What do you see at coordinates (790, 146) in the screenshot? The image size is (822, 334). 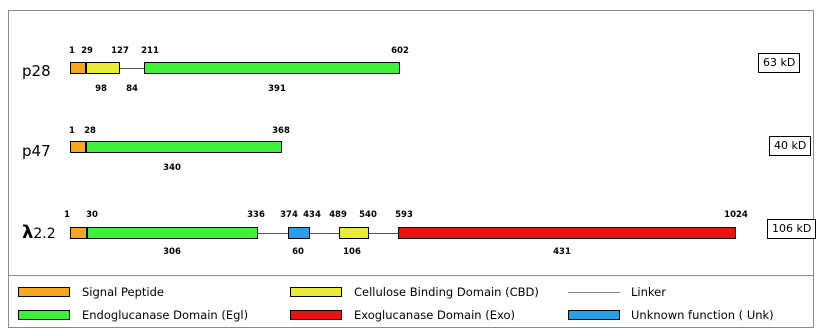 I see `molecular-weight-badge: 40 kD` at bounding box center [790, 146].